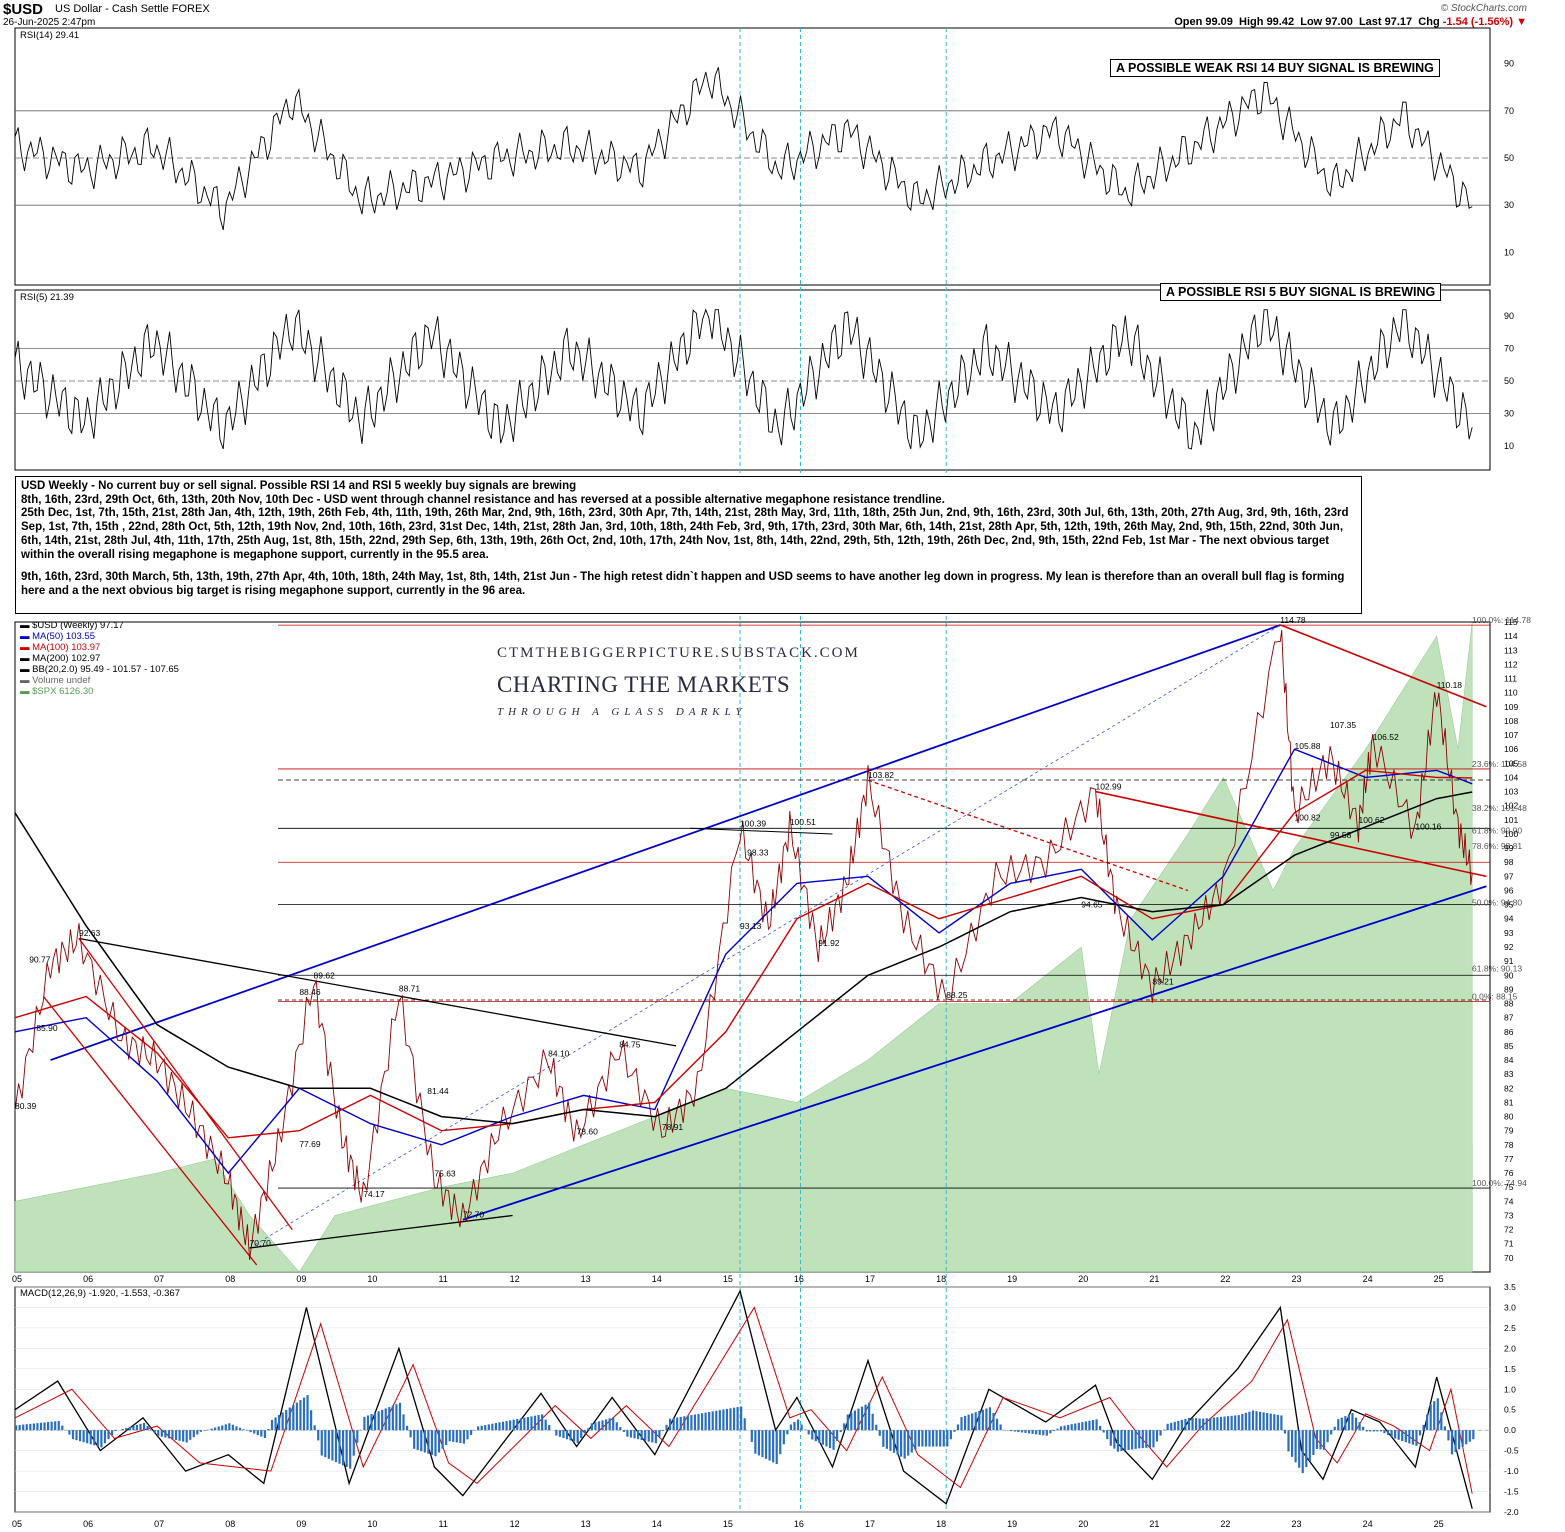  I want to click on x-axis-year-label: 18, so click(941, 1279).